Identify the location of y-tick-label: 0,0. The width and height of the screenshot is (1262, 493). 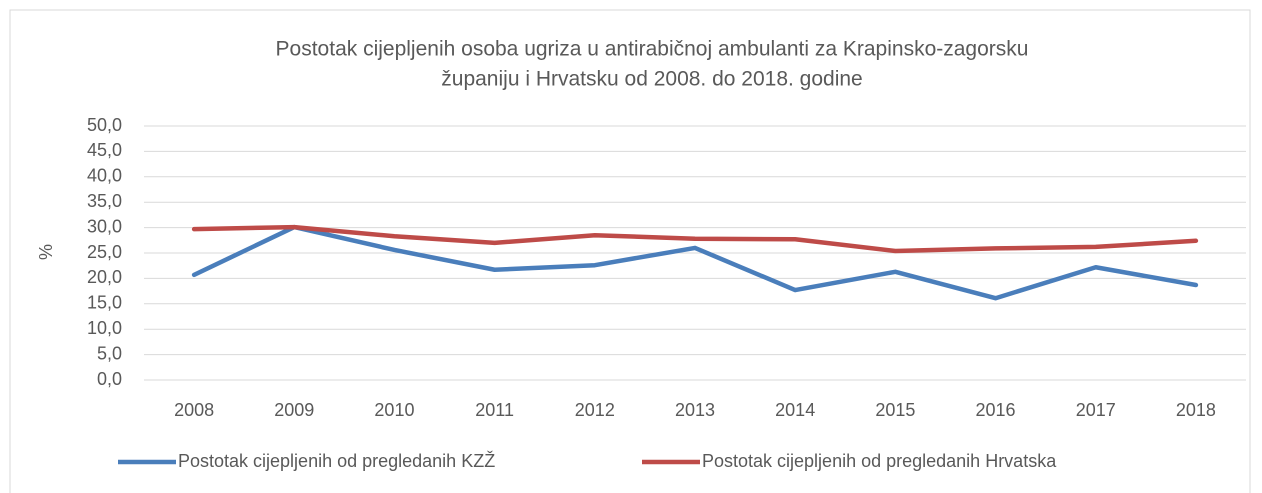
(109, 379).